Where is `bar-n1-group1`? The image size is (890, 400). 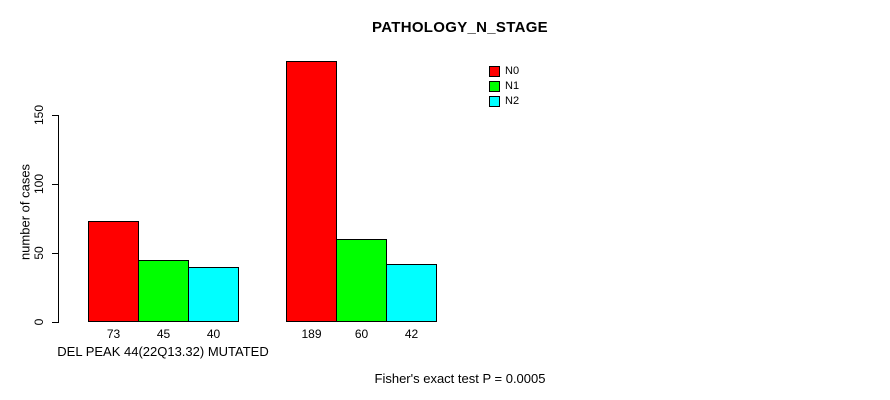 bar-n1-group1 is located at coordinates (163, 291).